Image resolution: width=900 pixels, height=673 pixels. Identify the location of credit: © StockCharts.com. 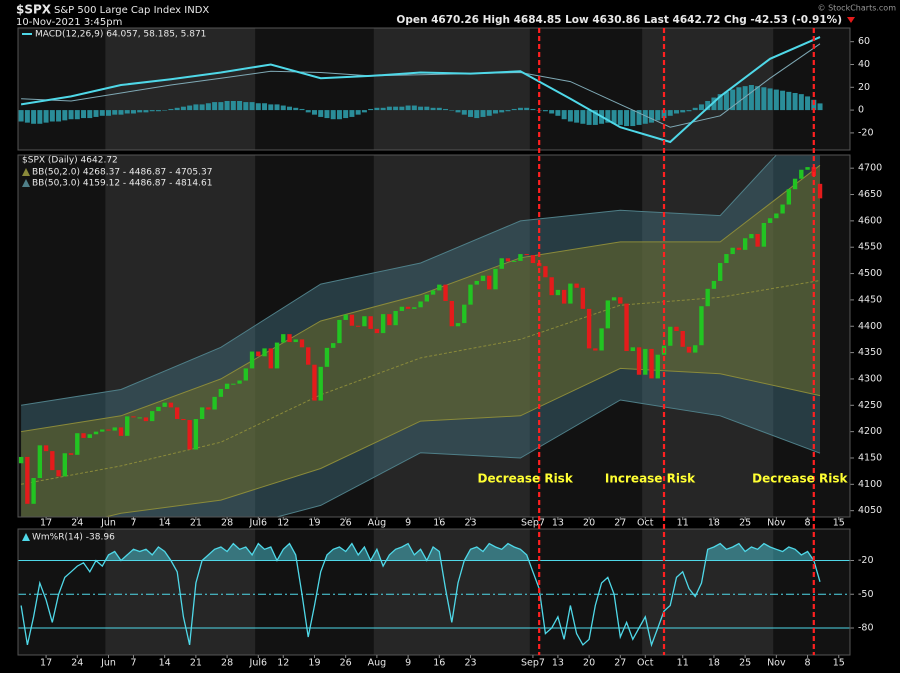
(857, 8).